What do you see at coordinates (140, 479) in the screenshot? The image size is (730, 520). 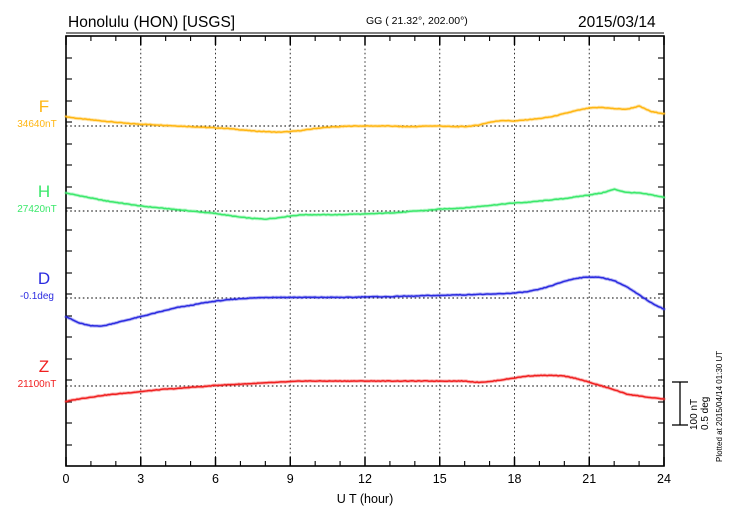 I see `x-tick-label-3: 3` at bounding box center [140, 479].